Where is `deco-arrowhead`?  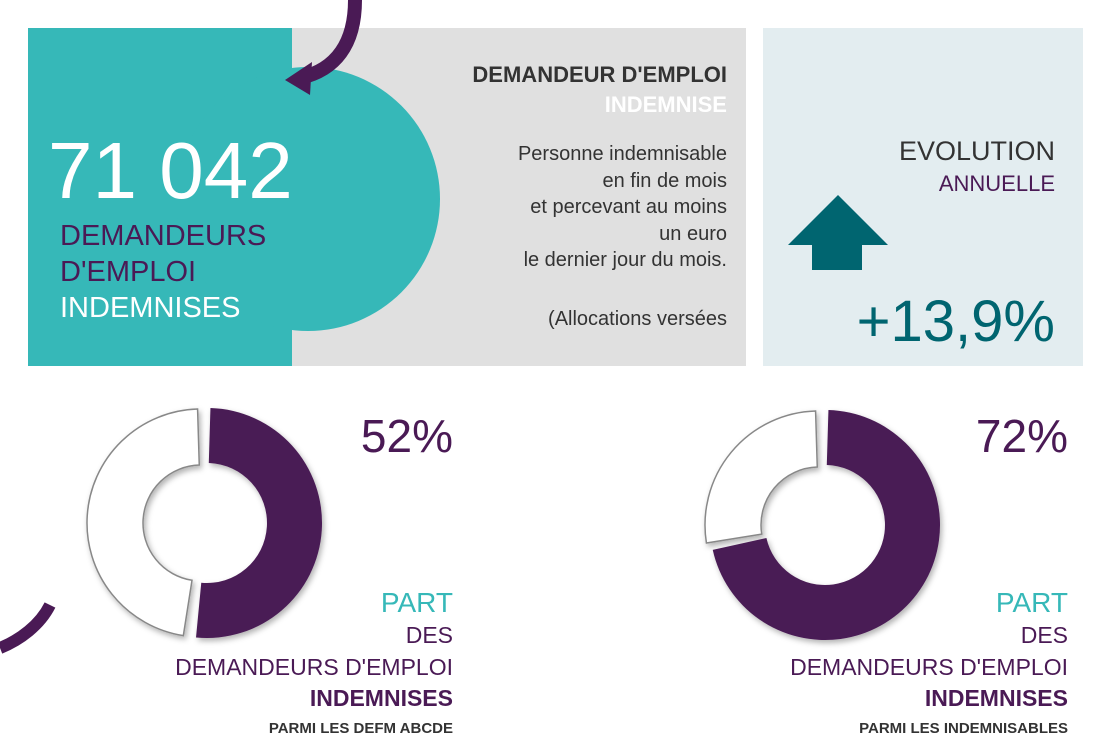
deco-arrowhead is located at coordinates (298, 78).